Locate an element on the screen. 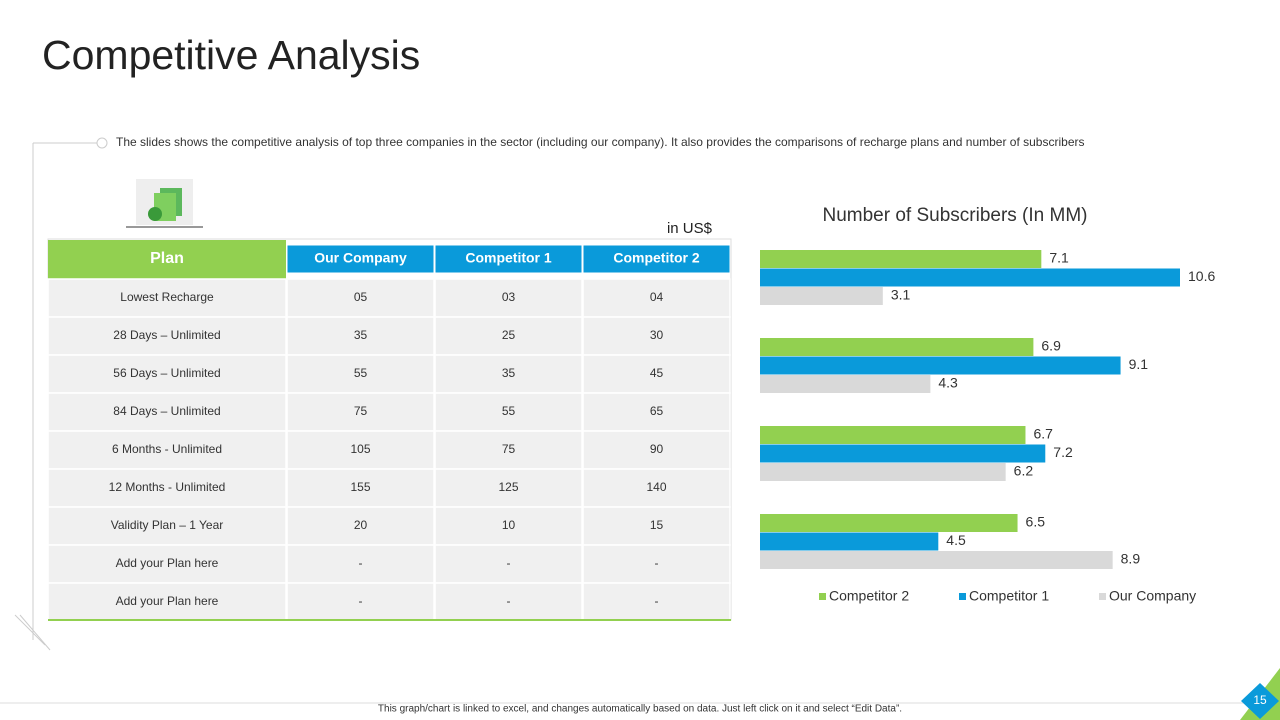 The width and height of the screenshot is (1280, 720). cell-text: 155 is located at coordinates (360, 487).